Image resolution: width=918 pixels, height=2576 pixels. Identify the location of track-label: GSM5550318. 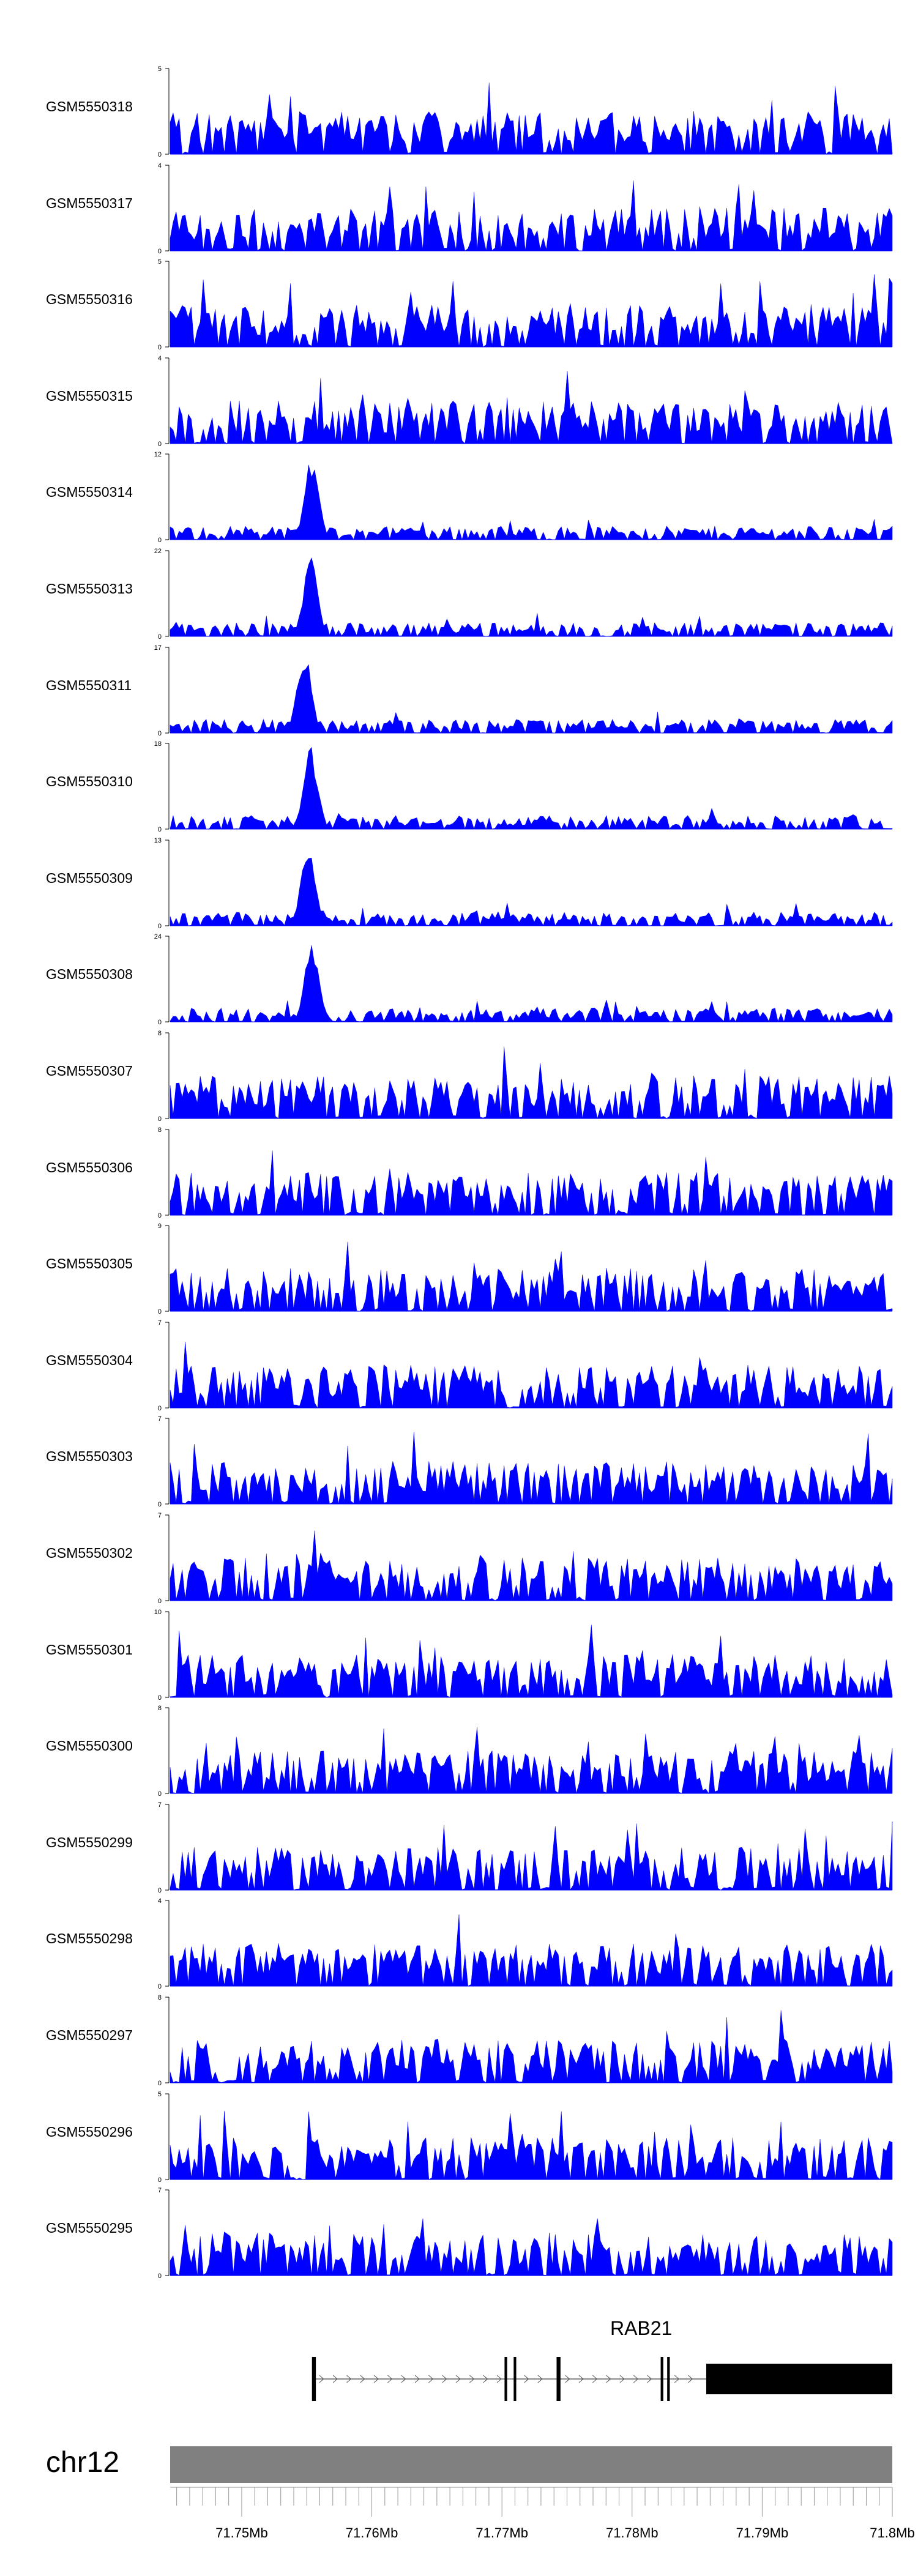
(89, 106).